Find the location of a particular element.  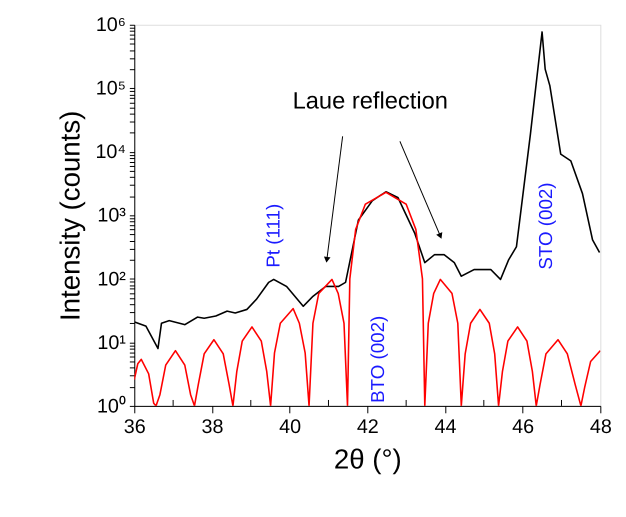

annotation: STO (002) is located at coordinates (545, 226).